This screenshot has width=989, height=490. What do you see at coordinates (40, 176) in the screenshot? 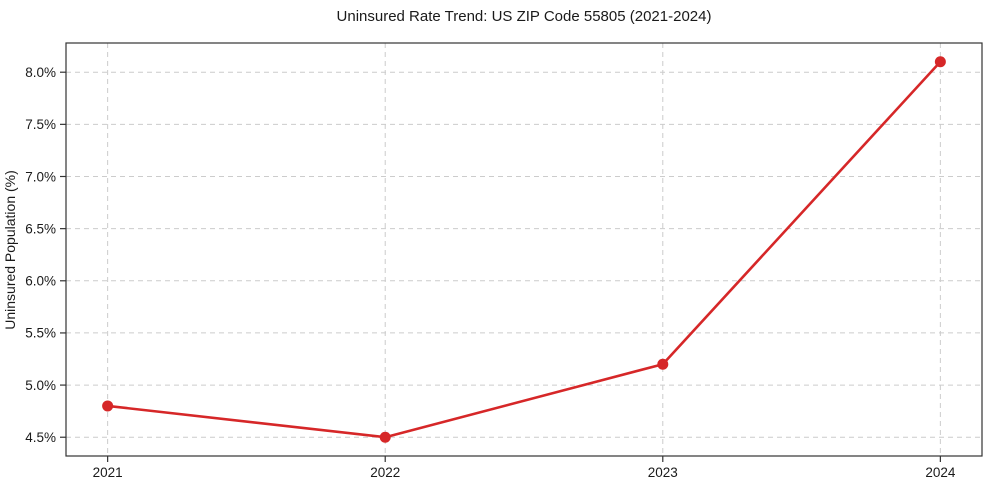
I see `y-tick-label: 7.0%` at bounding box center [40, 176].